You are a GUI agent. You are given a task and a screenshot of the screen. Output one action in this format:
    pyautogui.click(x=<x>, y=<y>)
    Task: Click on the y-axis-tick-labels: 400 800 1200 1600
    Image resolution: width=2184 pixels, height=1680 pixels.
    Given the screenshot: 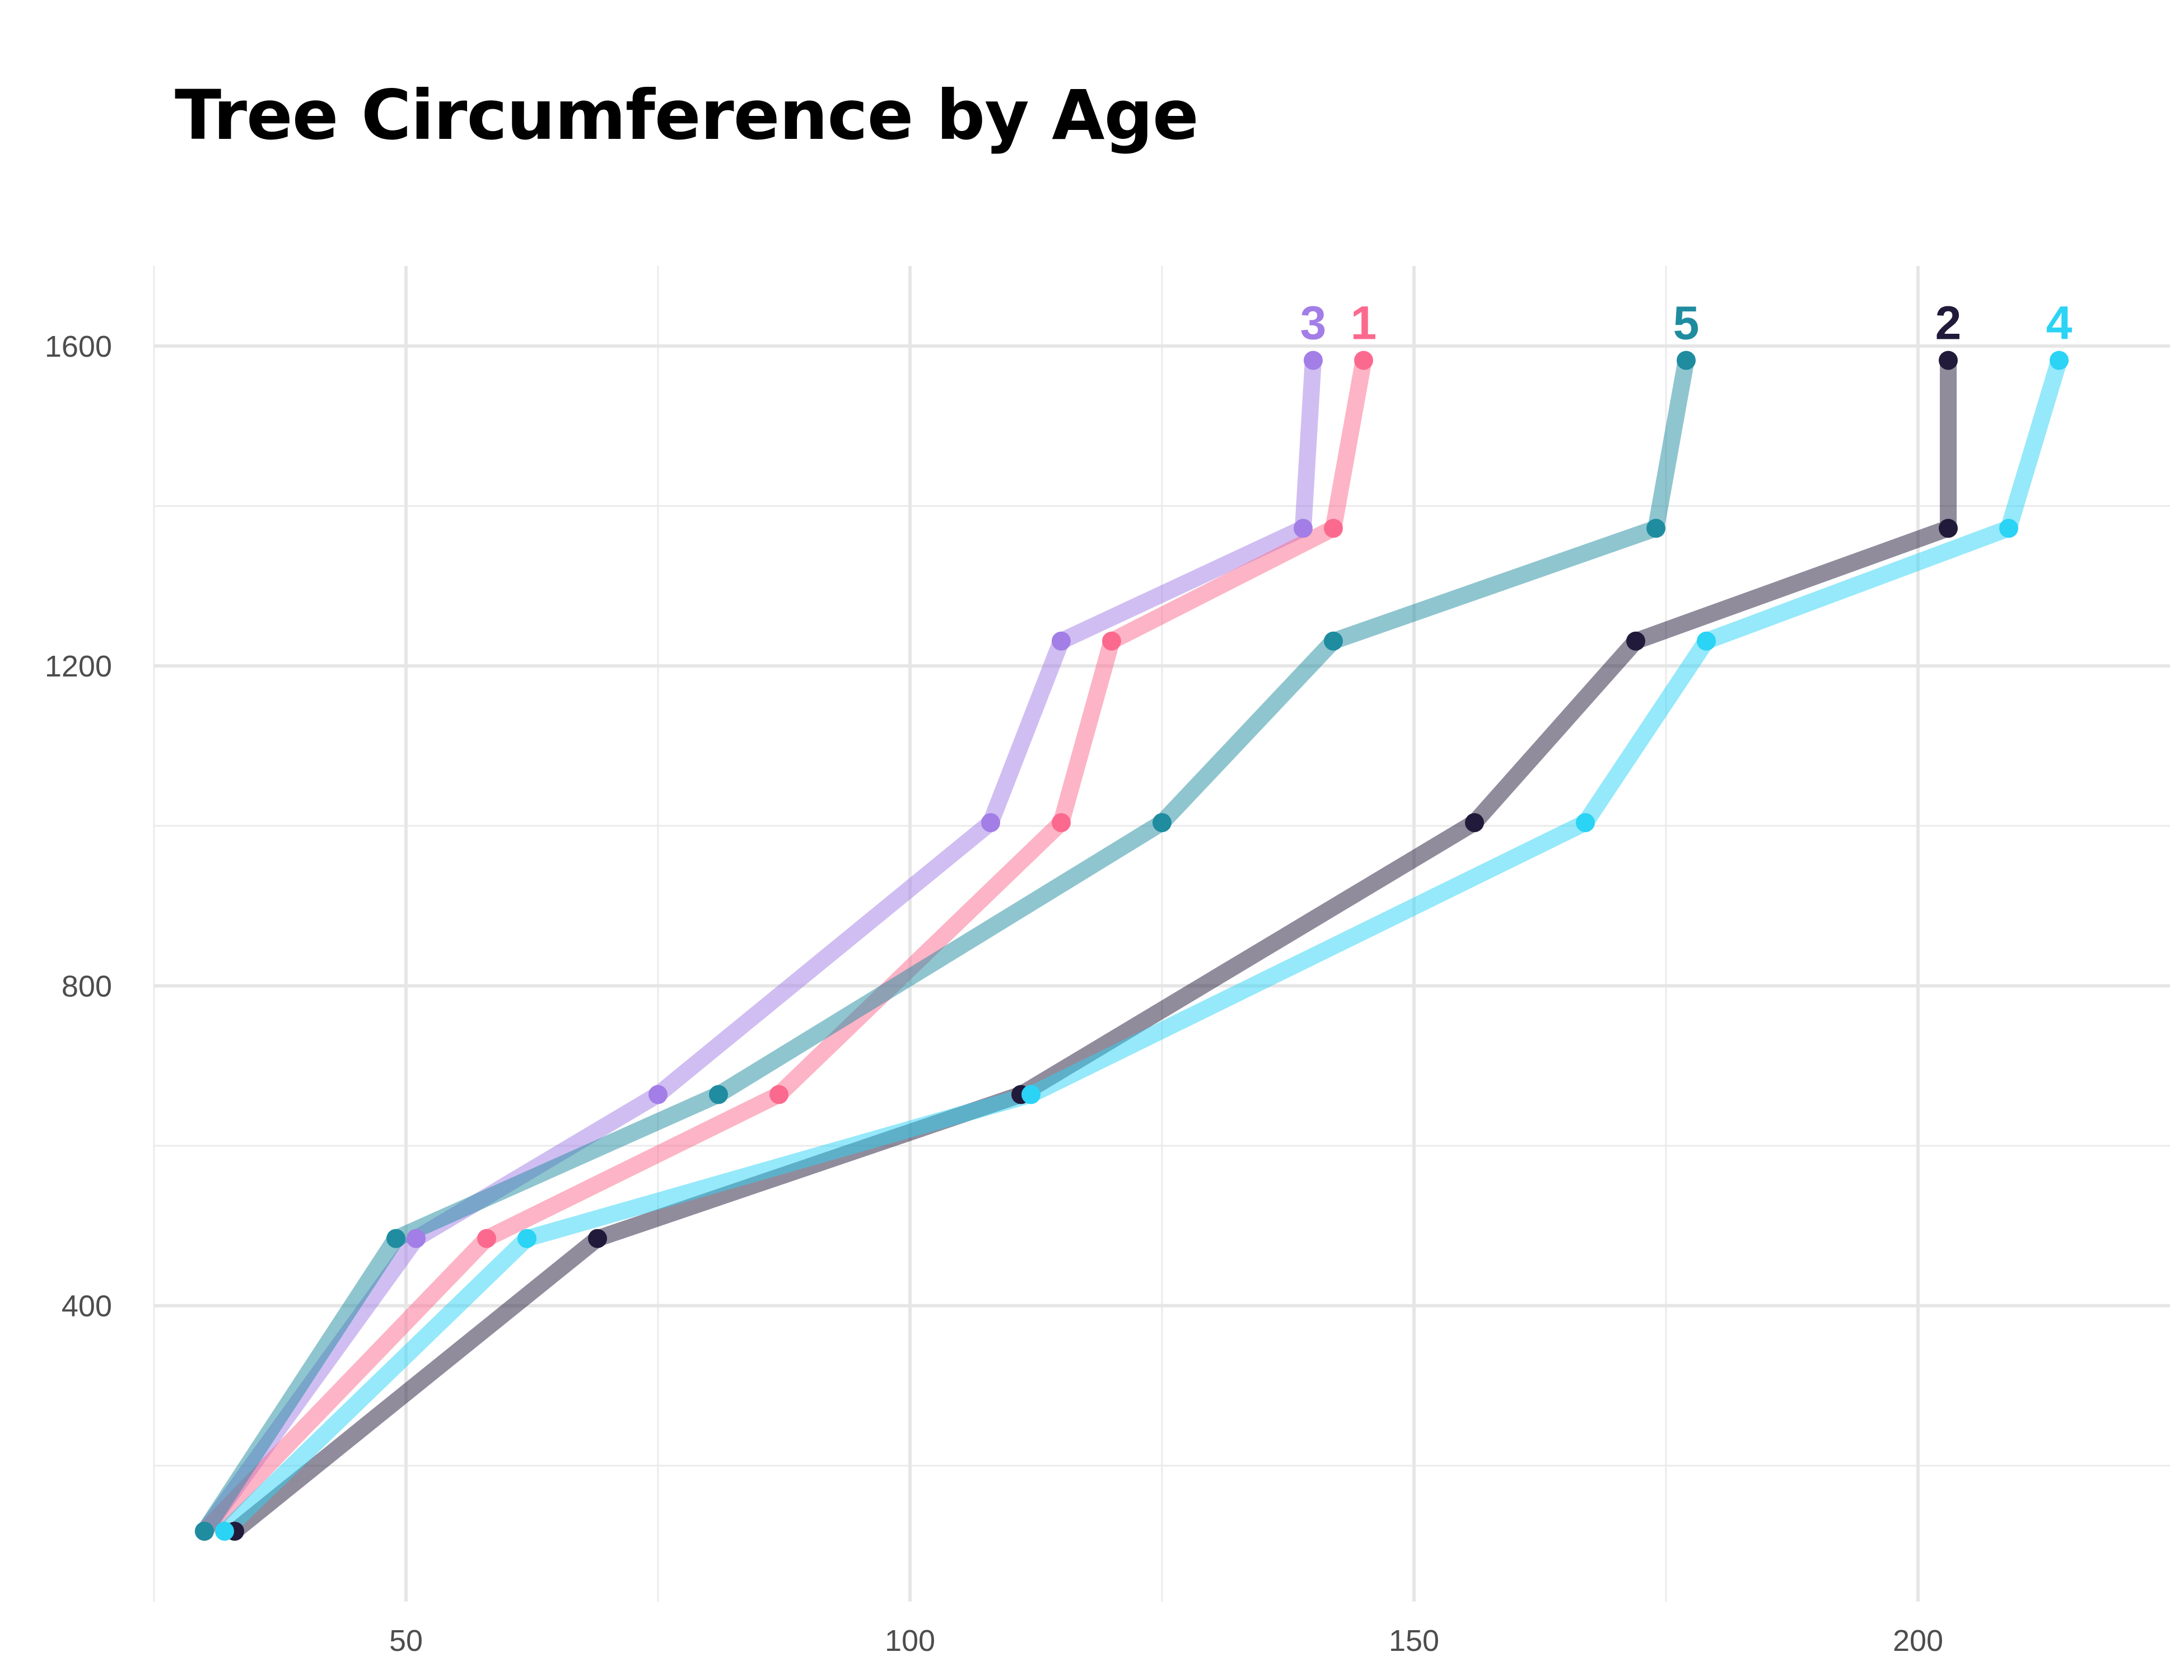 What is the action you would take?
    pyautogui.click(x=79, y=827)
    